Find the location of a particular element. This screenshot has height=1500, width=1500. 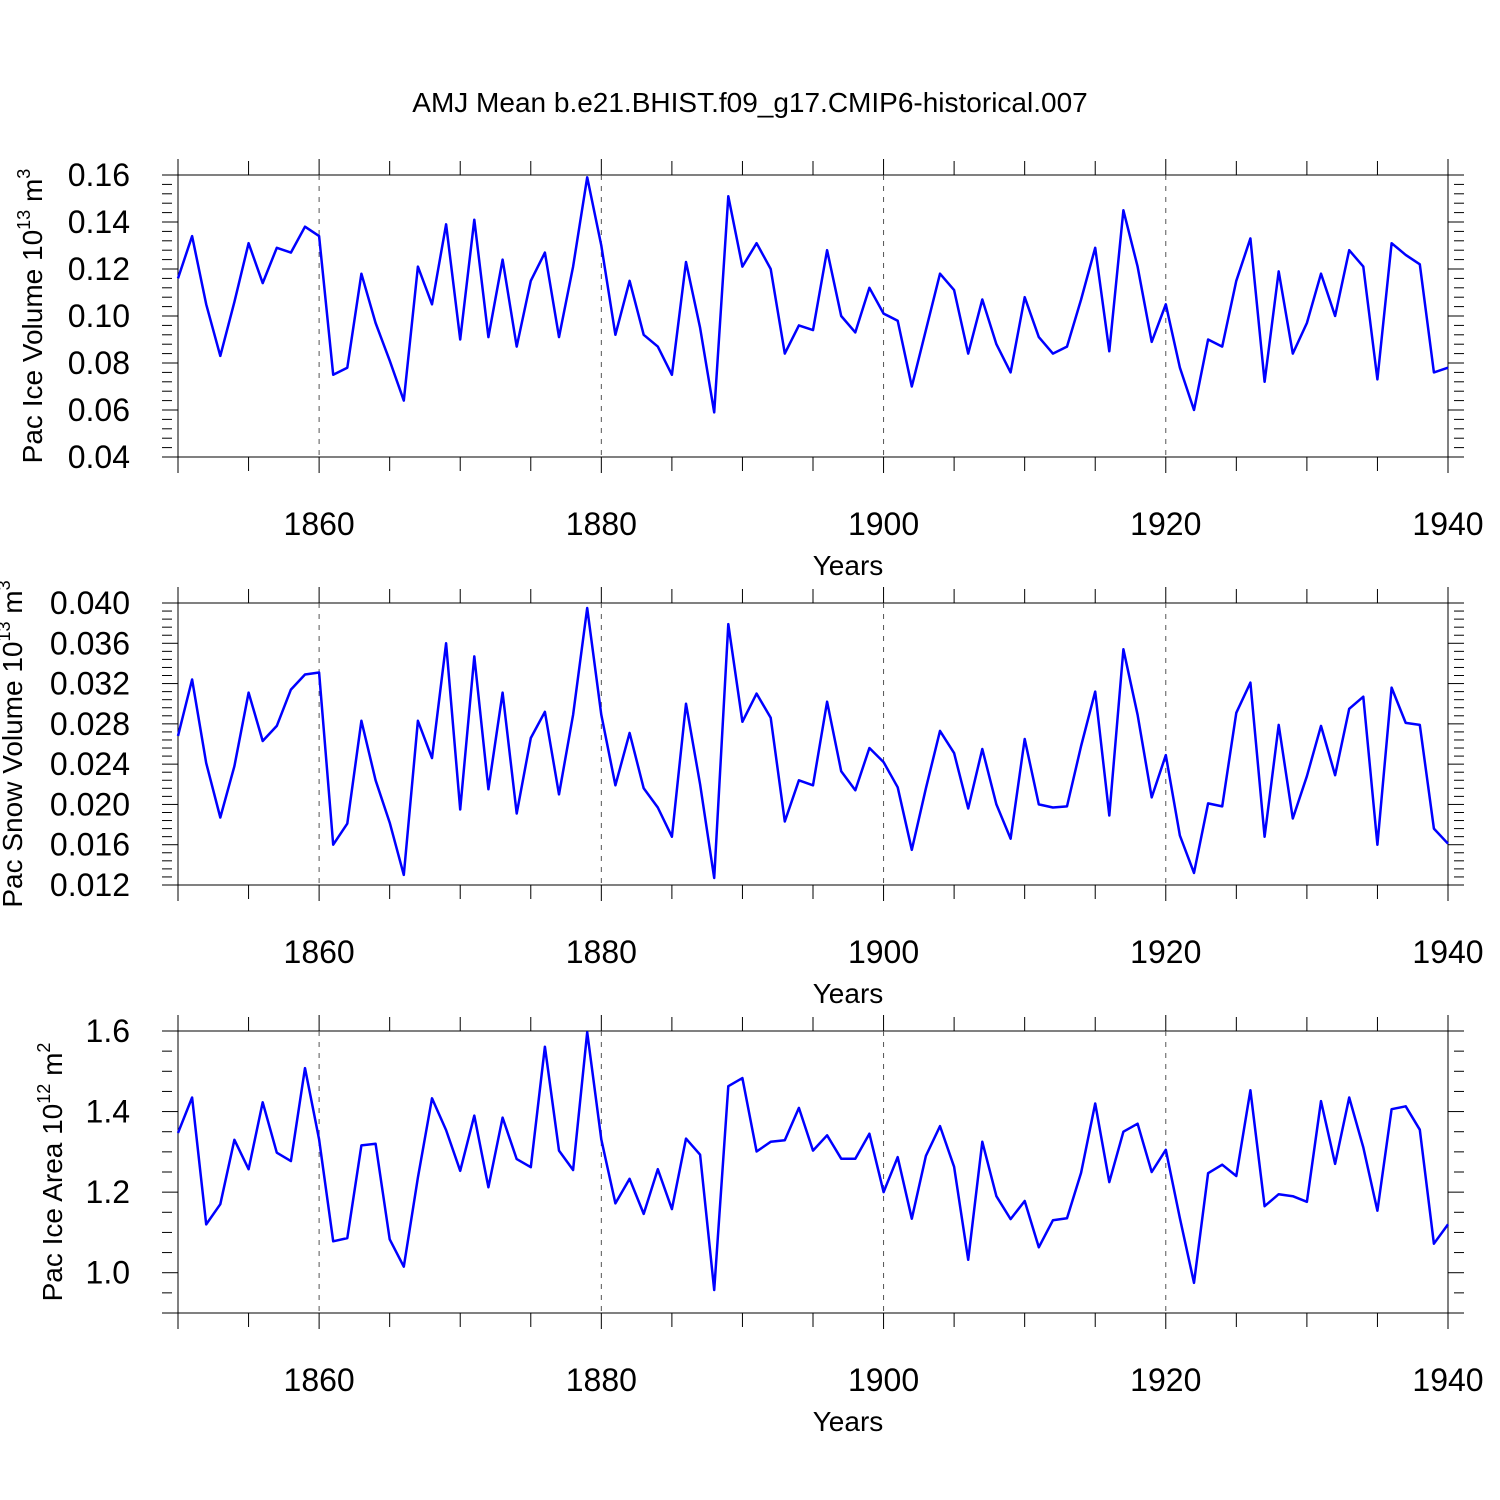

y-tick-label: 0.020 is located at coordinates (90, 804).